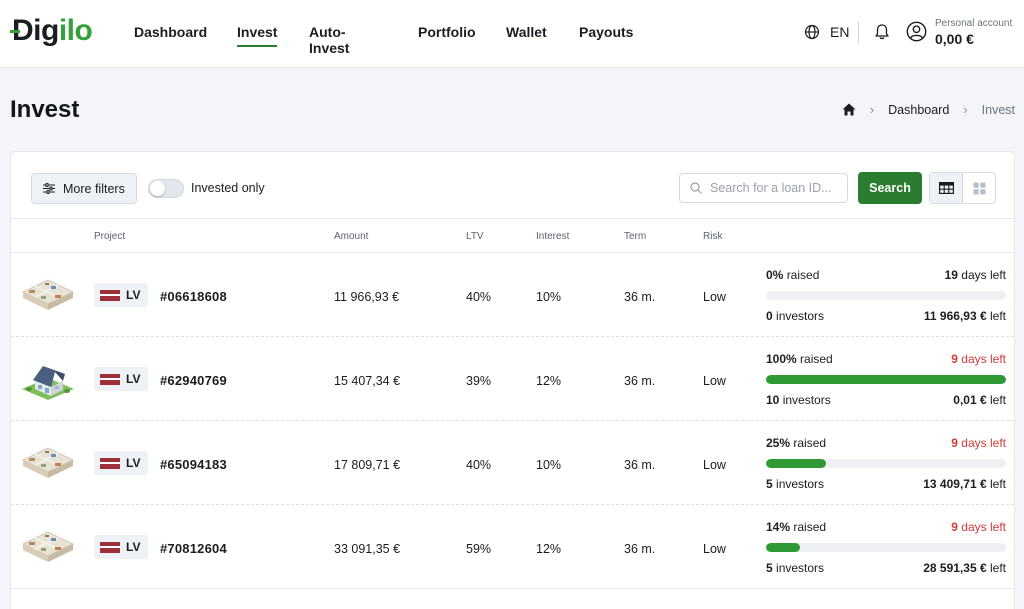  I want to click on funding-progress-fill, so click(886, 379).